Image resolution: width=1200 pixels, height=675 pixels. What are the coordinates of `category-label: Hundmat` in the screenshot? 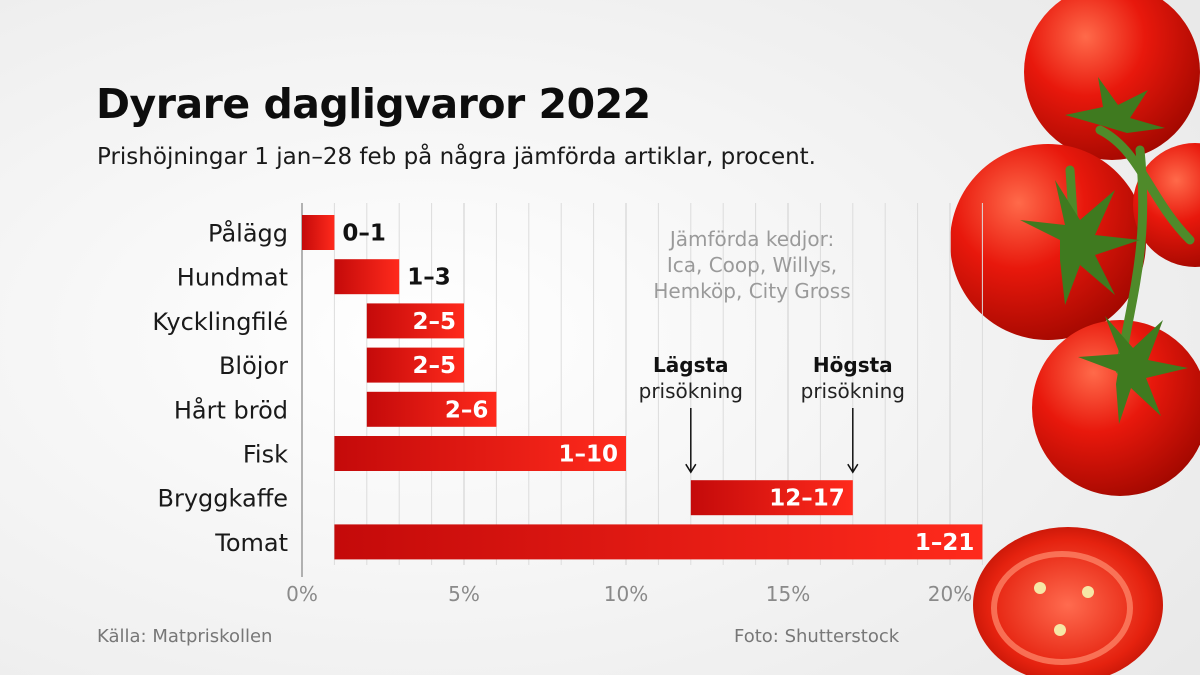 It's located at (232, 278).